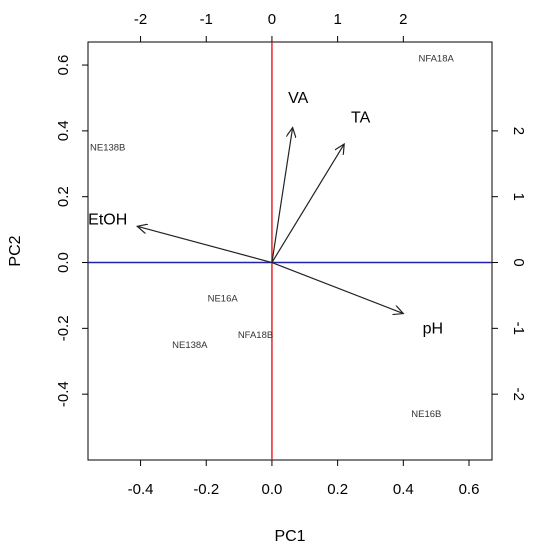  What do you see at coordinates (107, 220) in the screenshot?
I see `loading-label: EtOH` at bounding box center [107, 220].